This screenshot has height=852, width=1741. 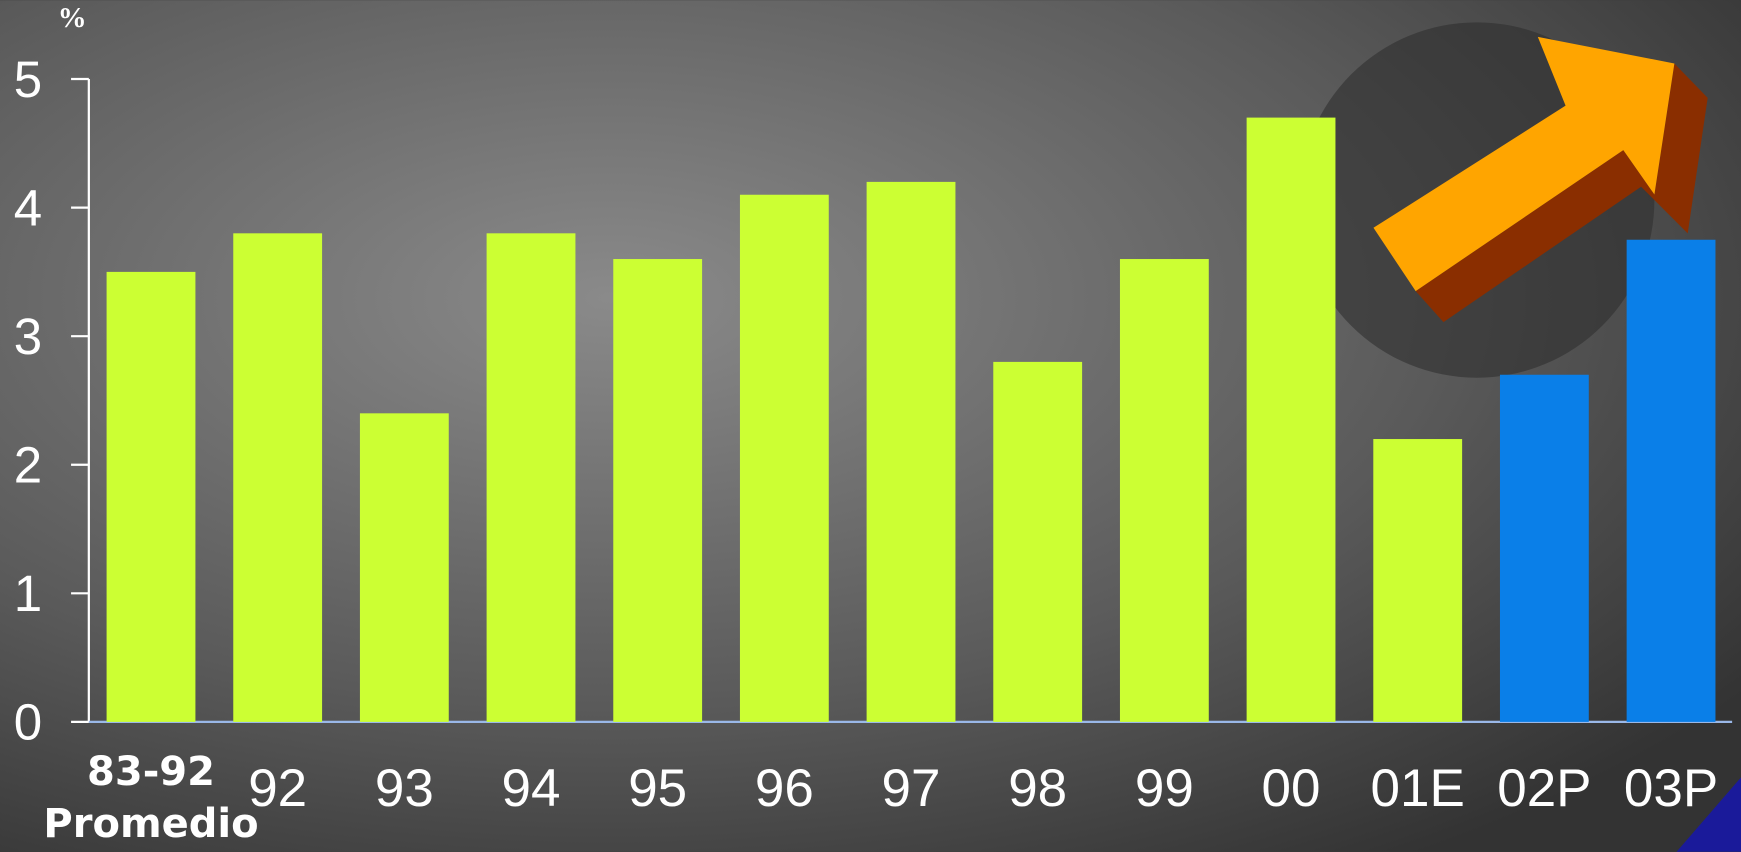 What do you see at coordinates (28, 722) in the screenshot?
I see `y-tick-label: 0` at bounding box center [28, 722].